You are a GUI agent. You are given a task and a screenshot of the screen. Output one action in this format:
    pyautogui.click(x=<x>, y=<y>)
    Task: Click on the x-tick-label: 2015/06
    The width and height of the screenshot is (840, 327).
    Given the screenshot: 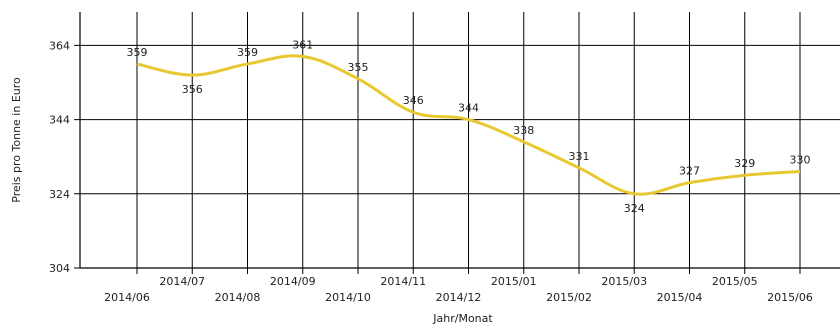 What is the action you would take?
    pyautogui.click(x=790, y=297)
    